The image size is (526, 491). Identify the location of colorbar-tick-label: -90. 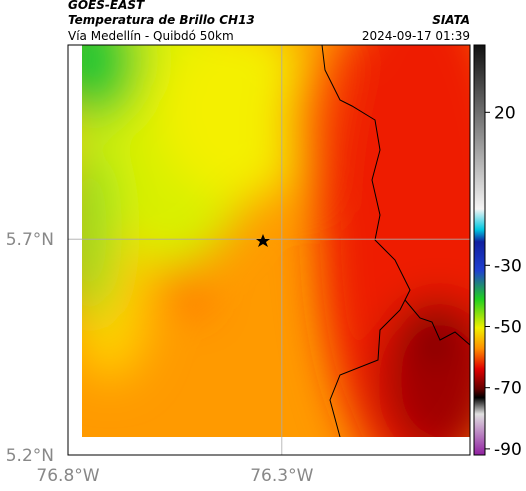
(508, 450).